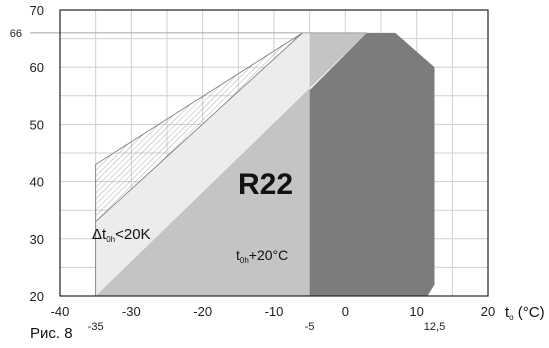 This screenshot has height=348, width=549. What do you see at coordinates (199, 98) in the screenshot?
I see `hatch-upper-line` at bounding box center [199, 98].